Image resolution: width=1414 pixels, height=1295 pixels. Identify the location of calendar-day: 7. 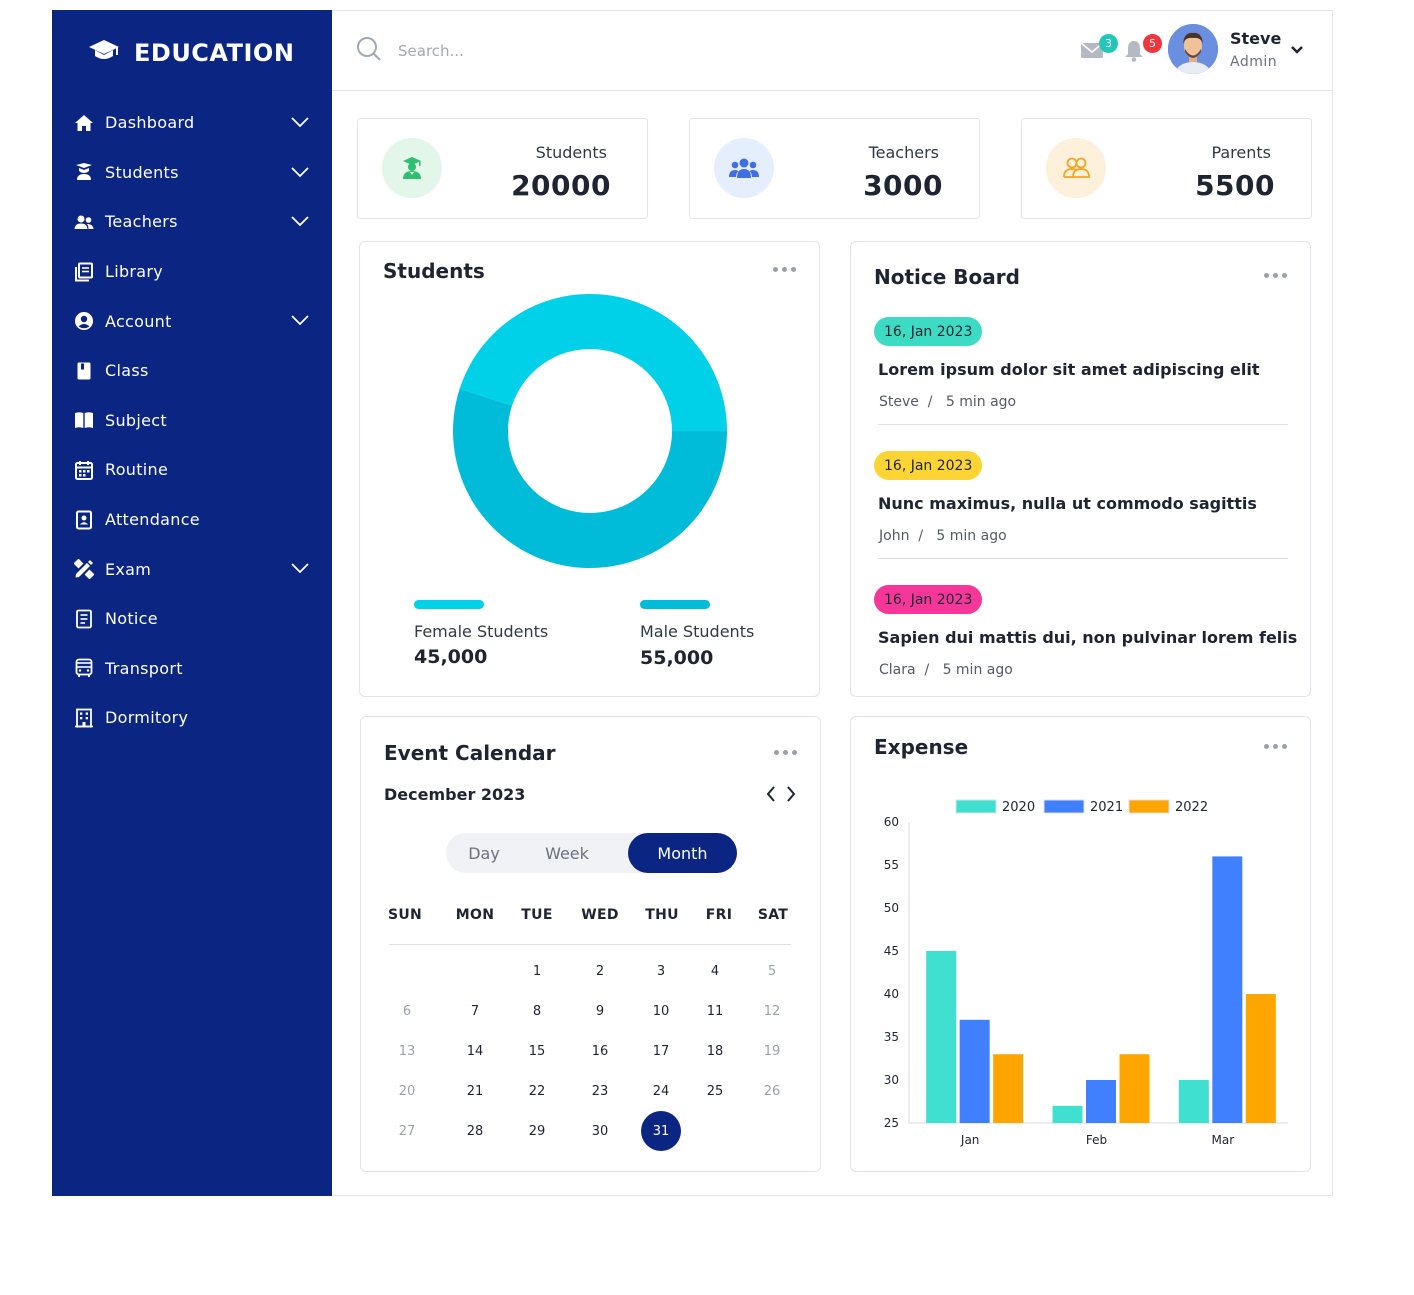
(475, 1011).